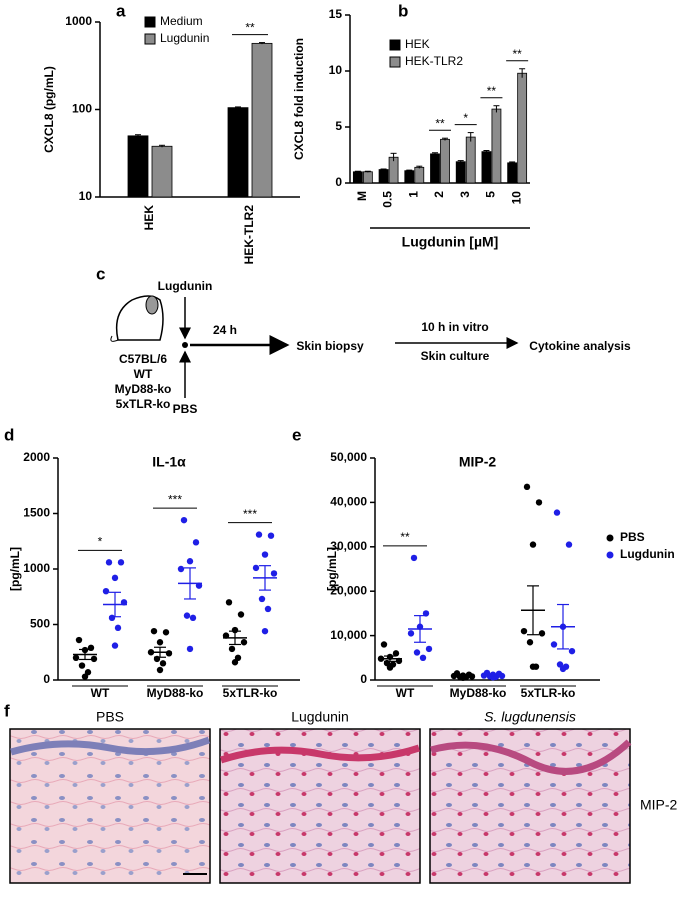  I want to click on x-tick-label: WT, so click(405, 693).